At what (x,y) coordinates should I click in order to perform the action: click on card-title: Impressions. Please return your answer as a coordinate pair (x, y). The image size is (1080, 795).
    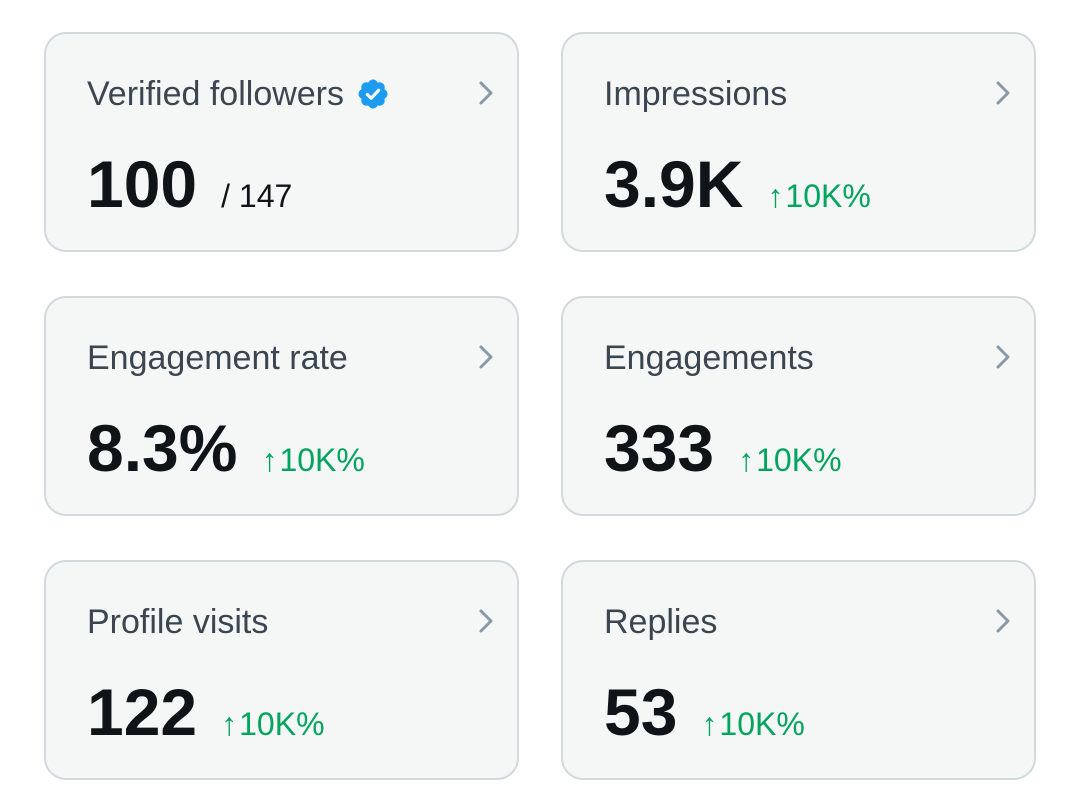
    Looking at the image, I should click on (696, 94).